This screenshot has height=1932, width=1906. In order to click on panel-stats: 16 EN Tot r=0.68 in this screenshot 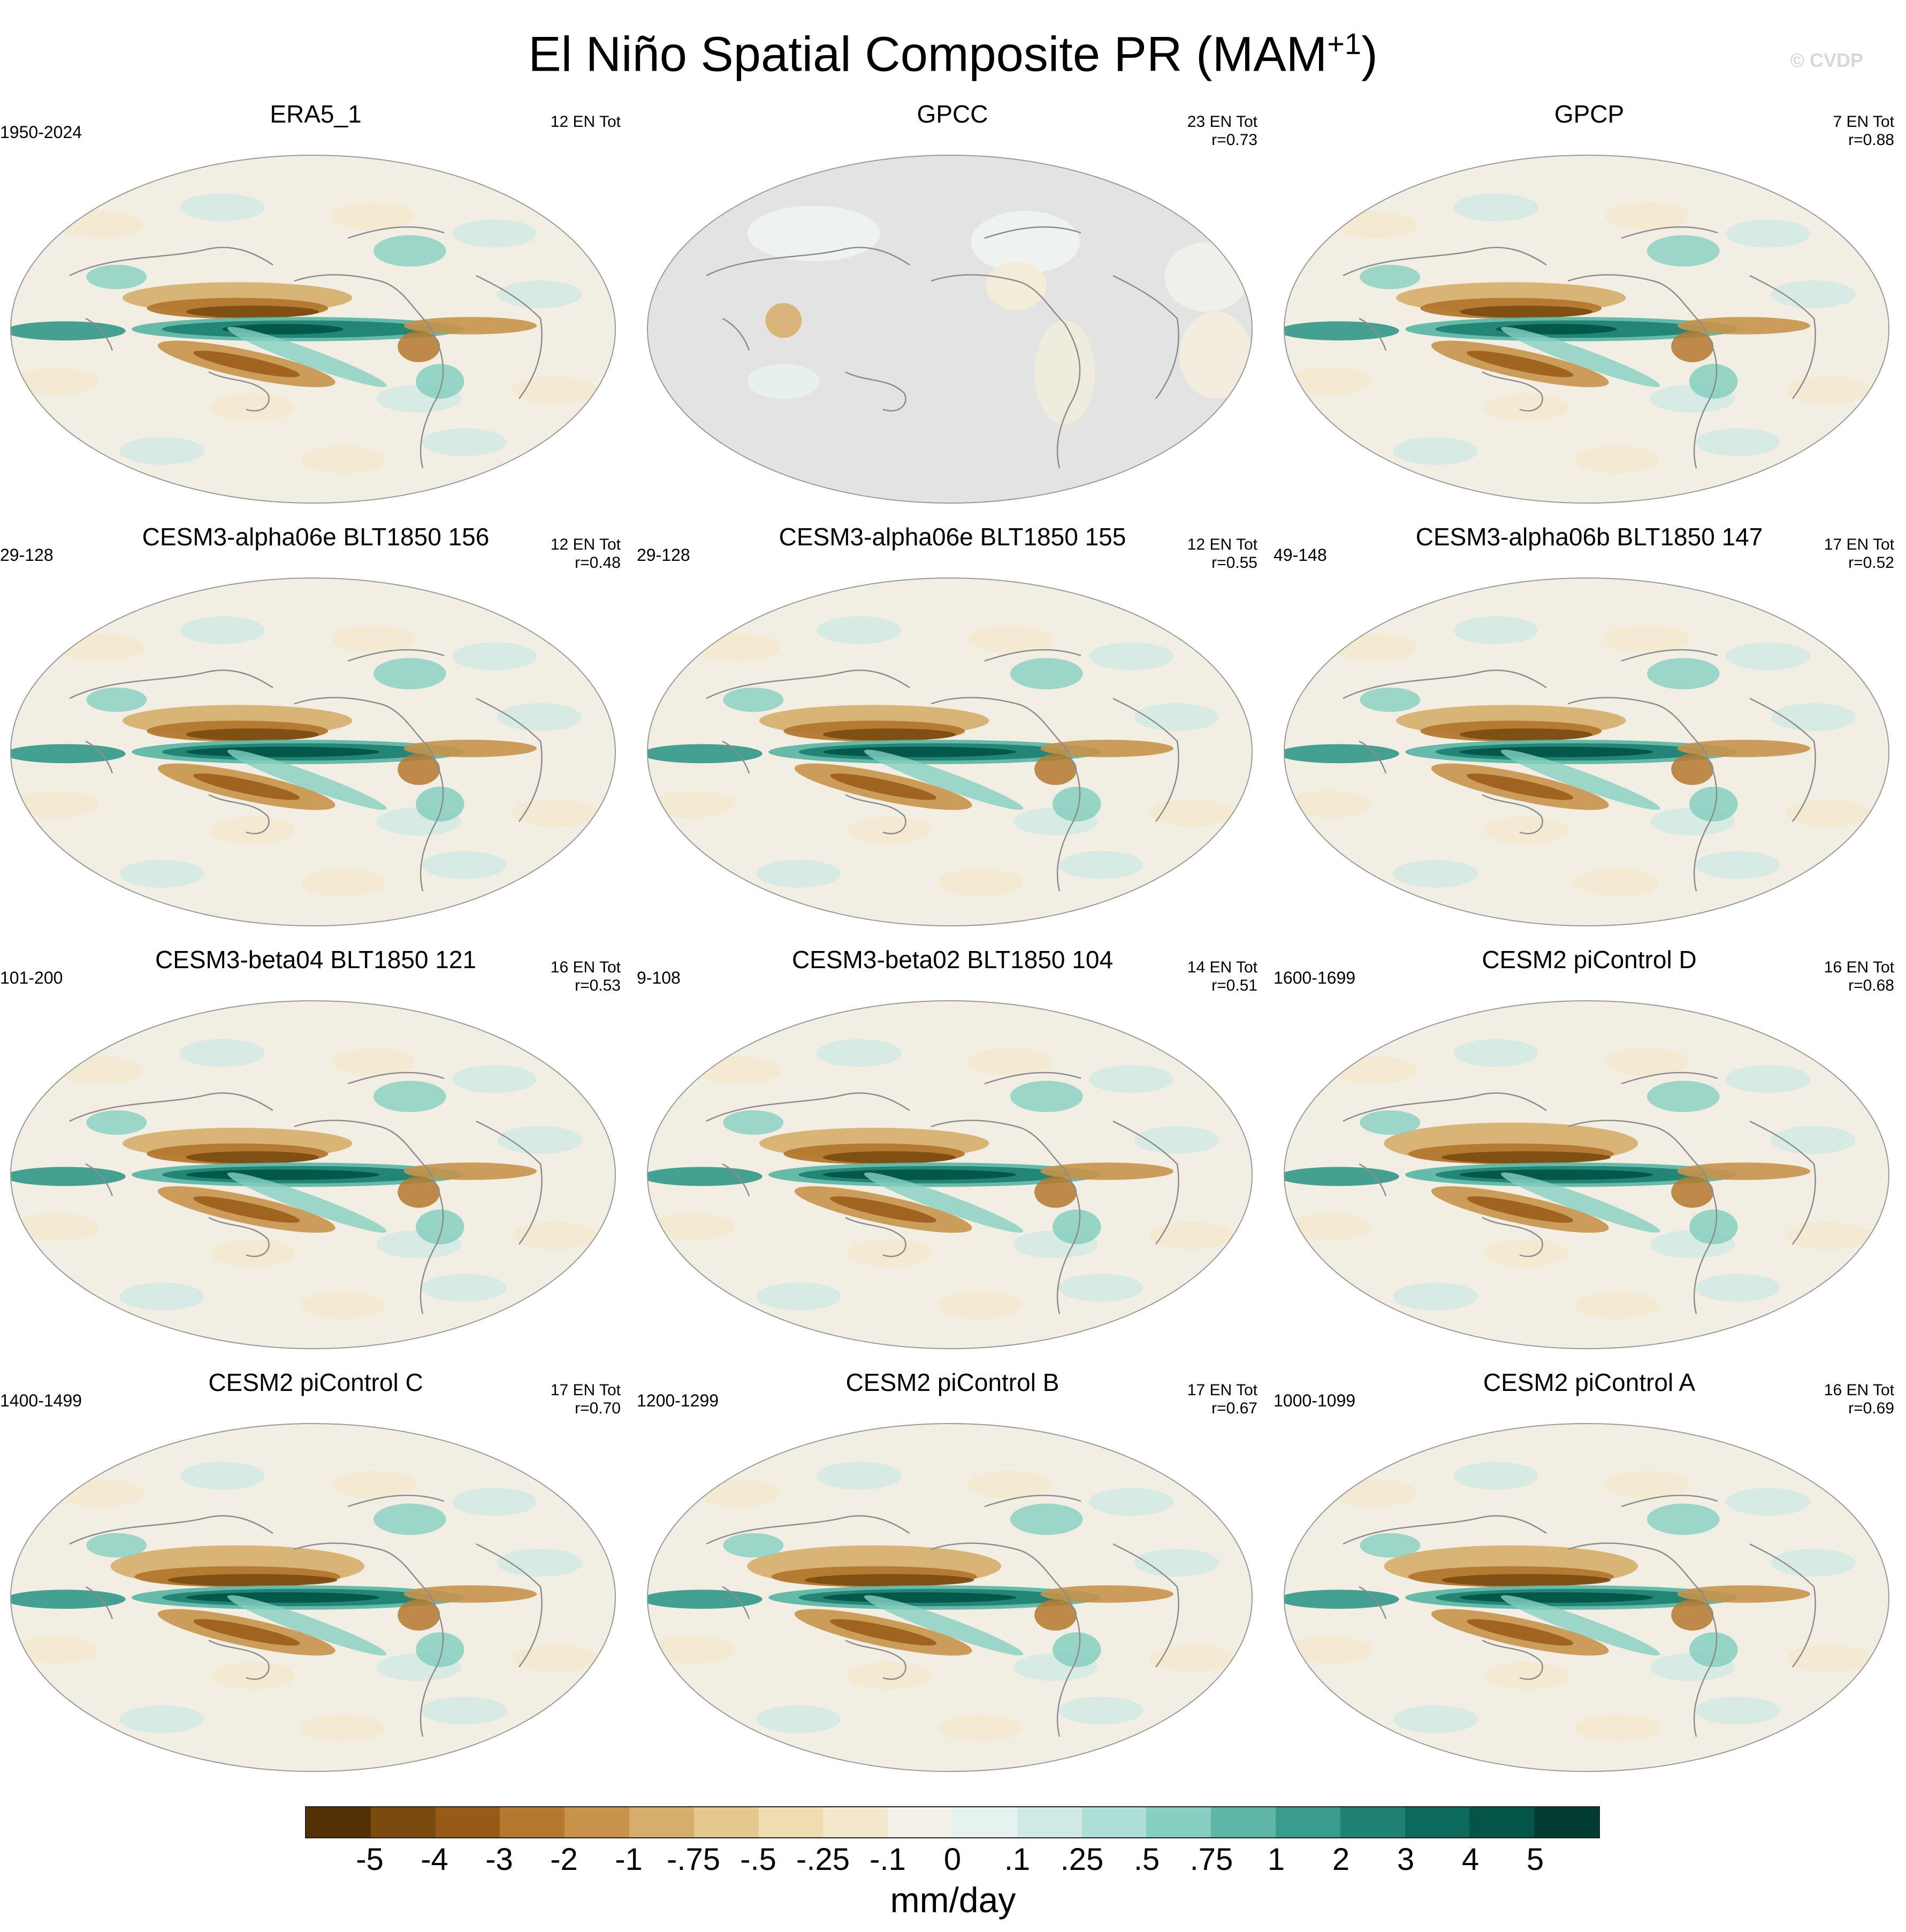, I will do `click(1859, 977)`.